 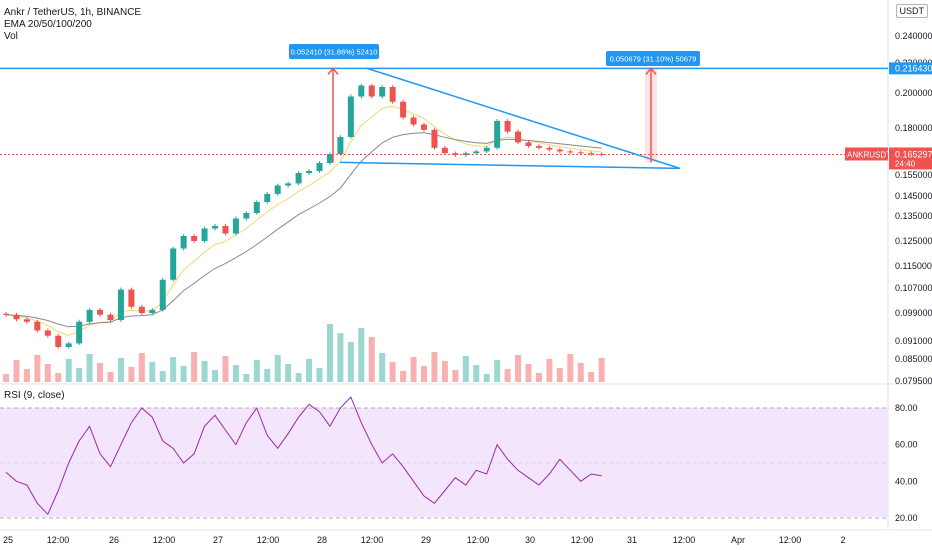 What do you see at coordinates (530, 540) in the screenshot?
I see `time-tick-label: 30` at bounding box center [530, 540].